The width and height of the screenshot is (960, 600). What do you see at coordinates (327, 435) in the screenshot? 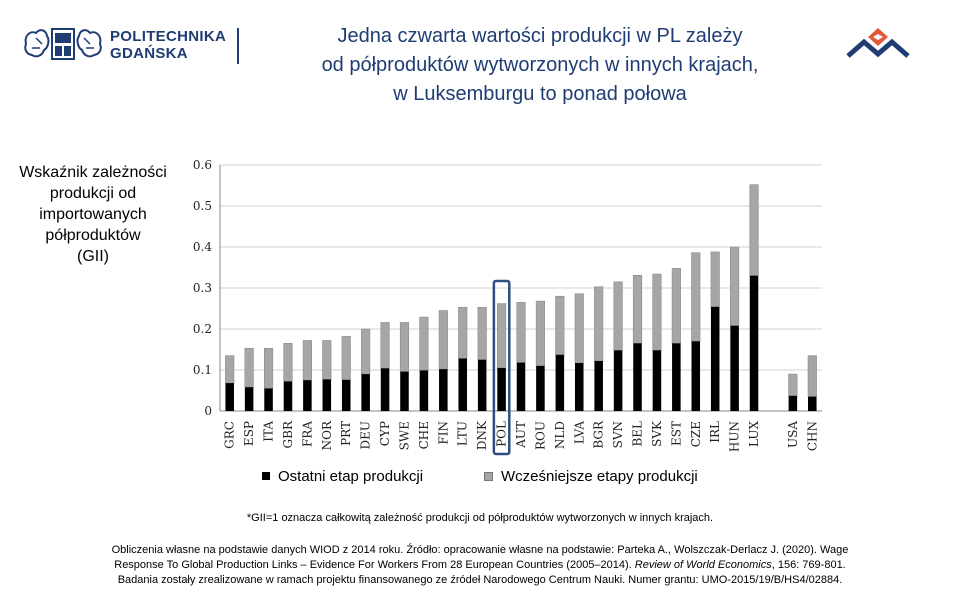
I see `x-category-label: NOR` at bounding box center [327, 435].